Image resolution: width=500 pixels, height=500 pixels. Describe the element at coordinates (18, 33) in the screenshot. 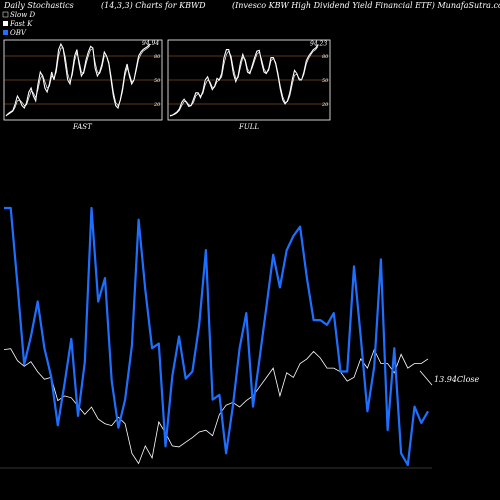

I see `legend-obv: OBV` at that location.